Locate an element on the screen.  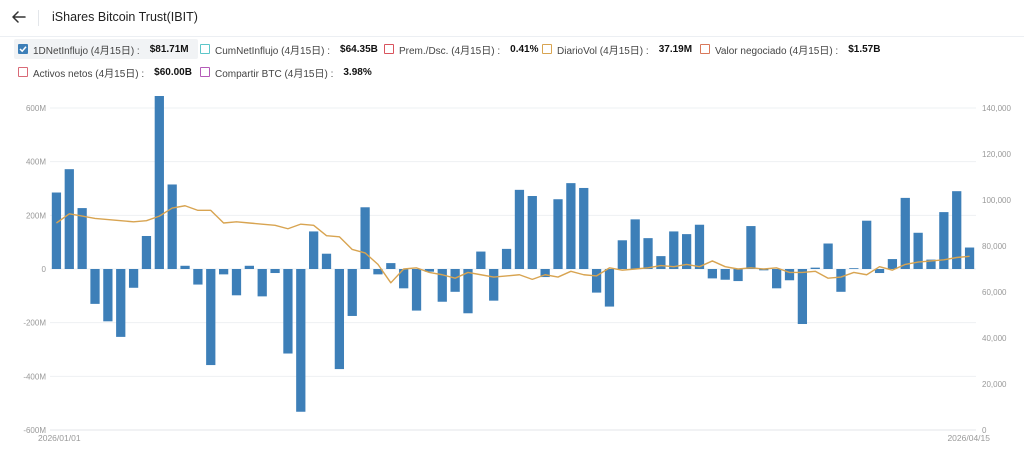
legend-label: Valor negociado (4月15日) : is located at coordinates (777, 51).